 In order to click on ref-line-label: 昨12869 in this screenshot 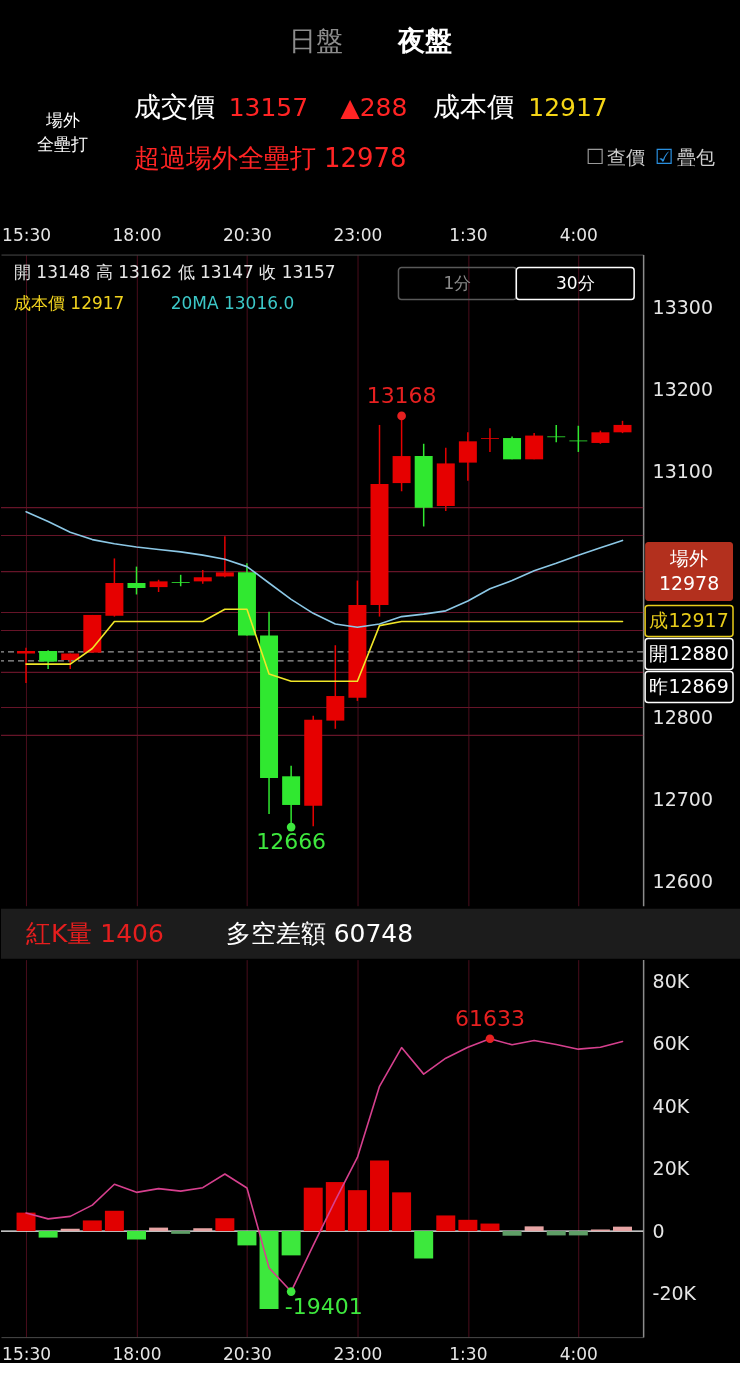, I will do `click(689, 685)`.